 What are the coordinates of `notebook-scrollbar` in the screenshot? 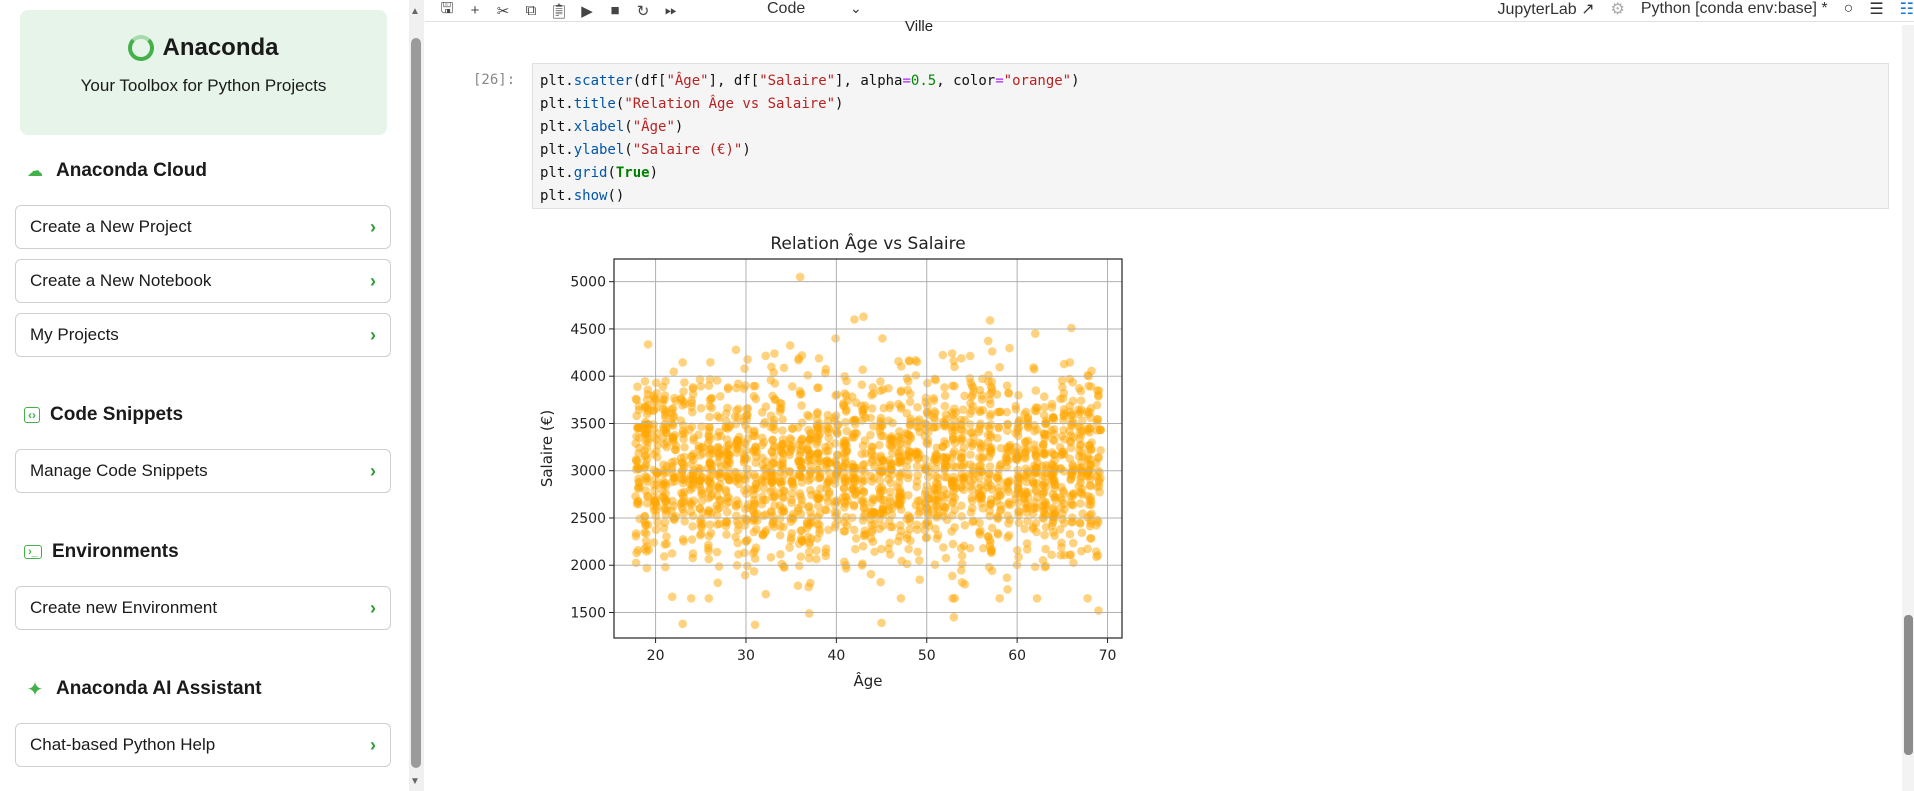 It's located at (1908, 408).